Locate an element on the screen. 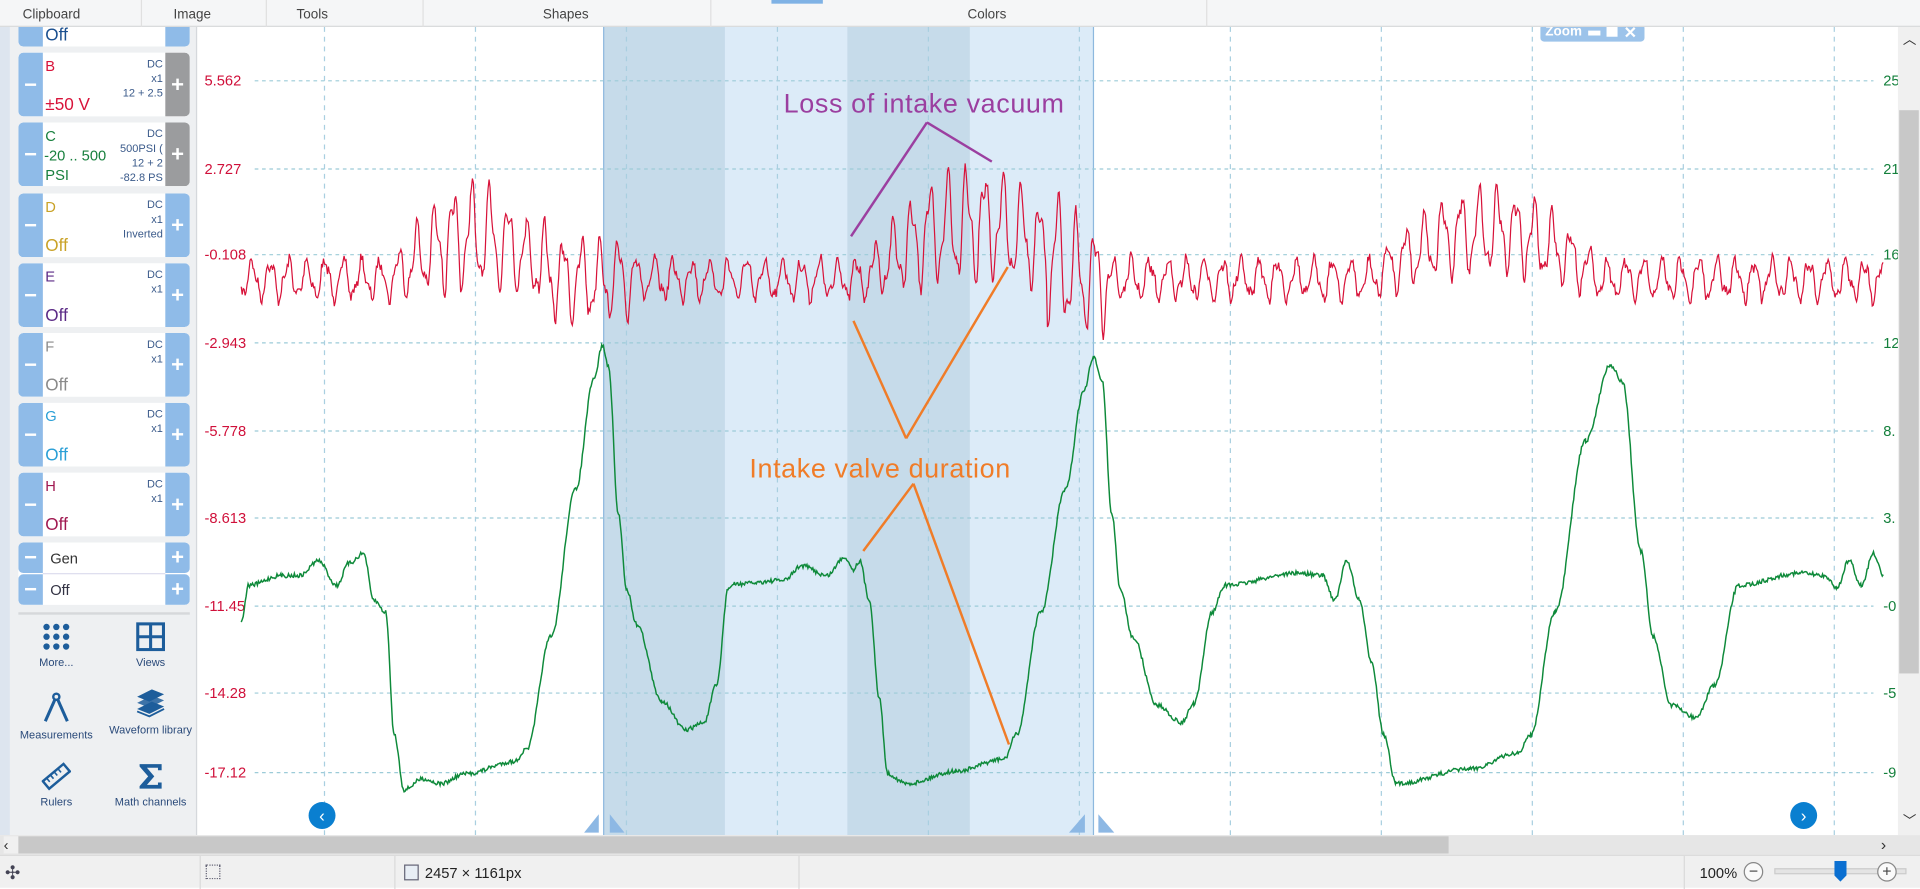  left-axis-label: -8.613 is located at coordinates (225, 519).